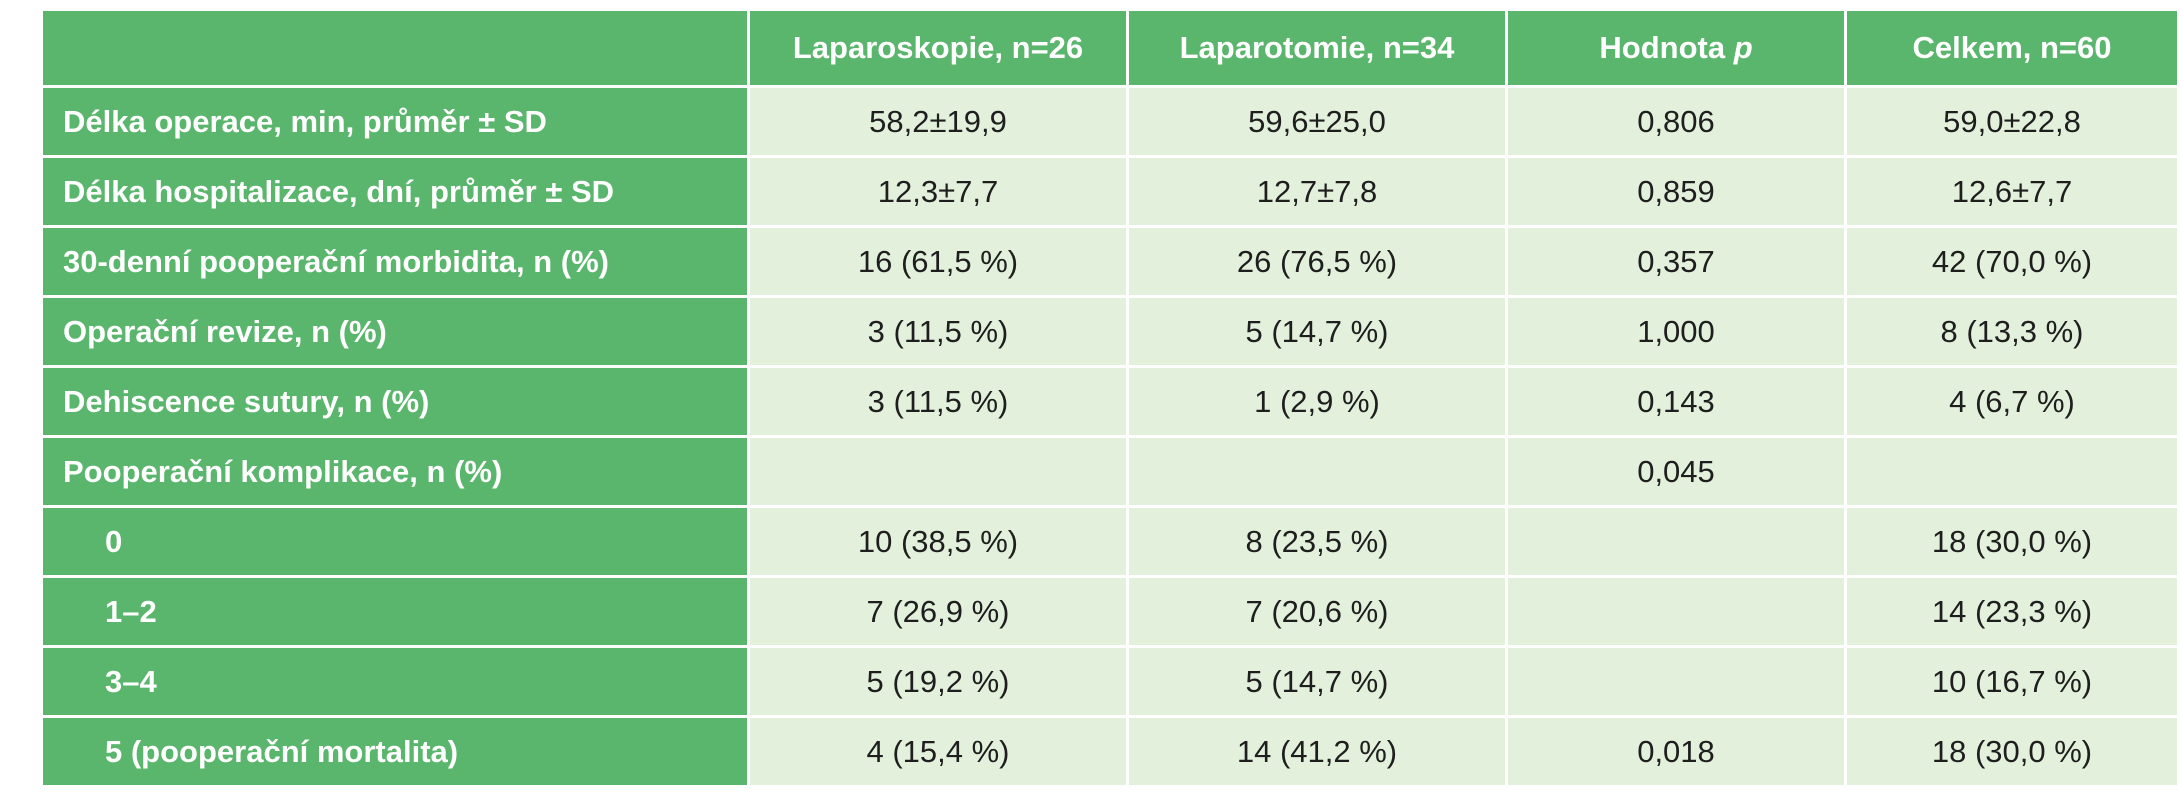  Describe the element at coordinates (1317, 261) in the screenshot. I see `cell-laparotomie: 26 (76,5 %)` at that location.